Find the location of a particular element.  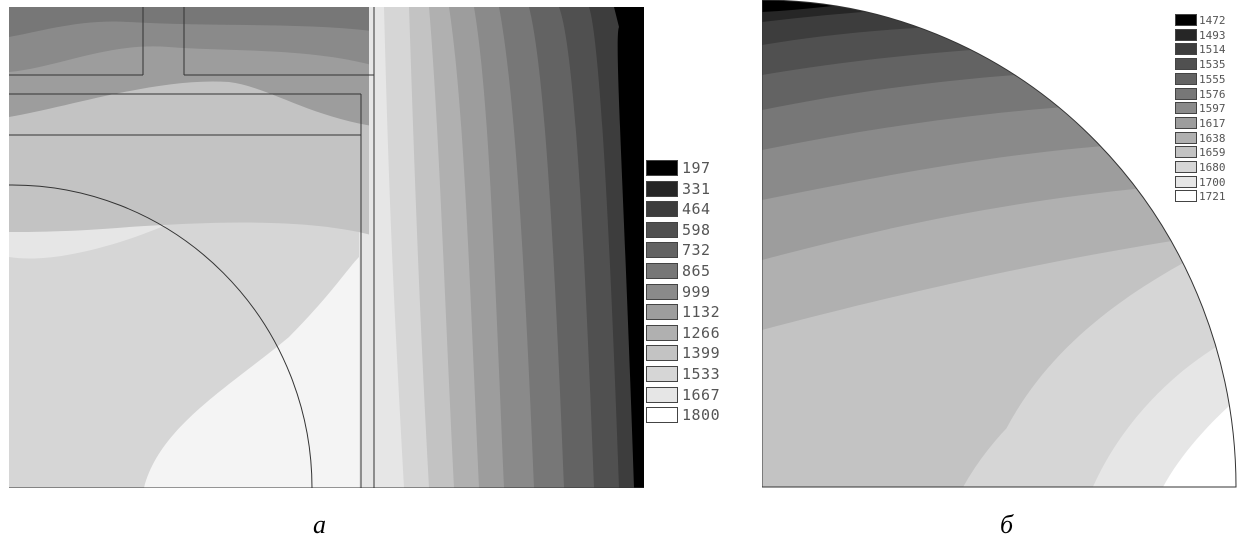

legend-value: 598 is located at coordinates (696, 229).